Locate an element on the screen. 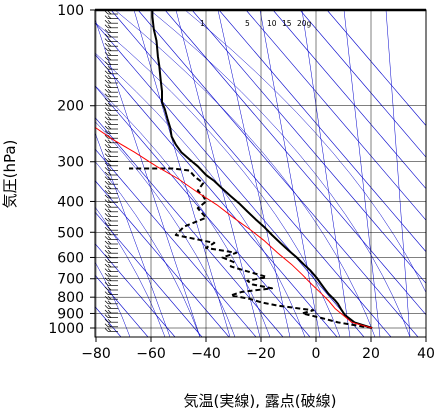 This screenshot has width=436, height=411. mixing-ratio-label: 1 is located at coordinates (202, 23).